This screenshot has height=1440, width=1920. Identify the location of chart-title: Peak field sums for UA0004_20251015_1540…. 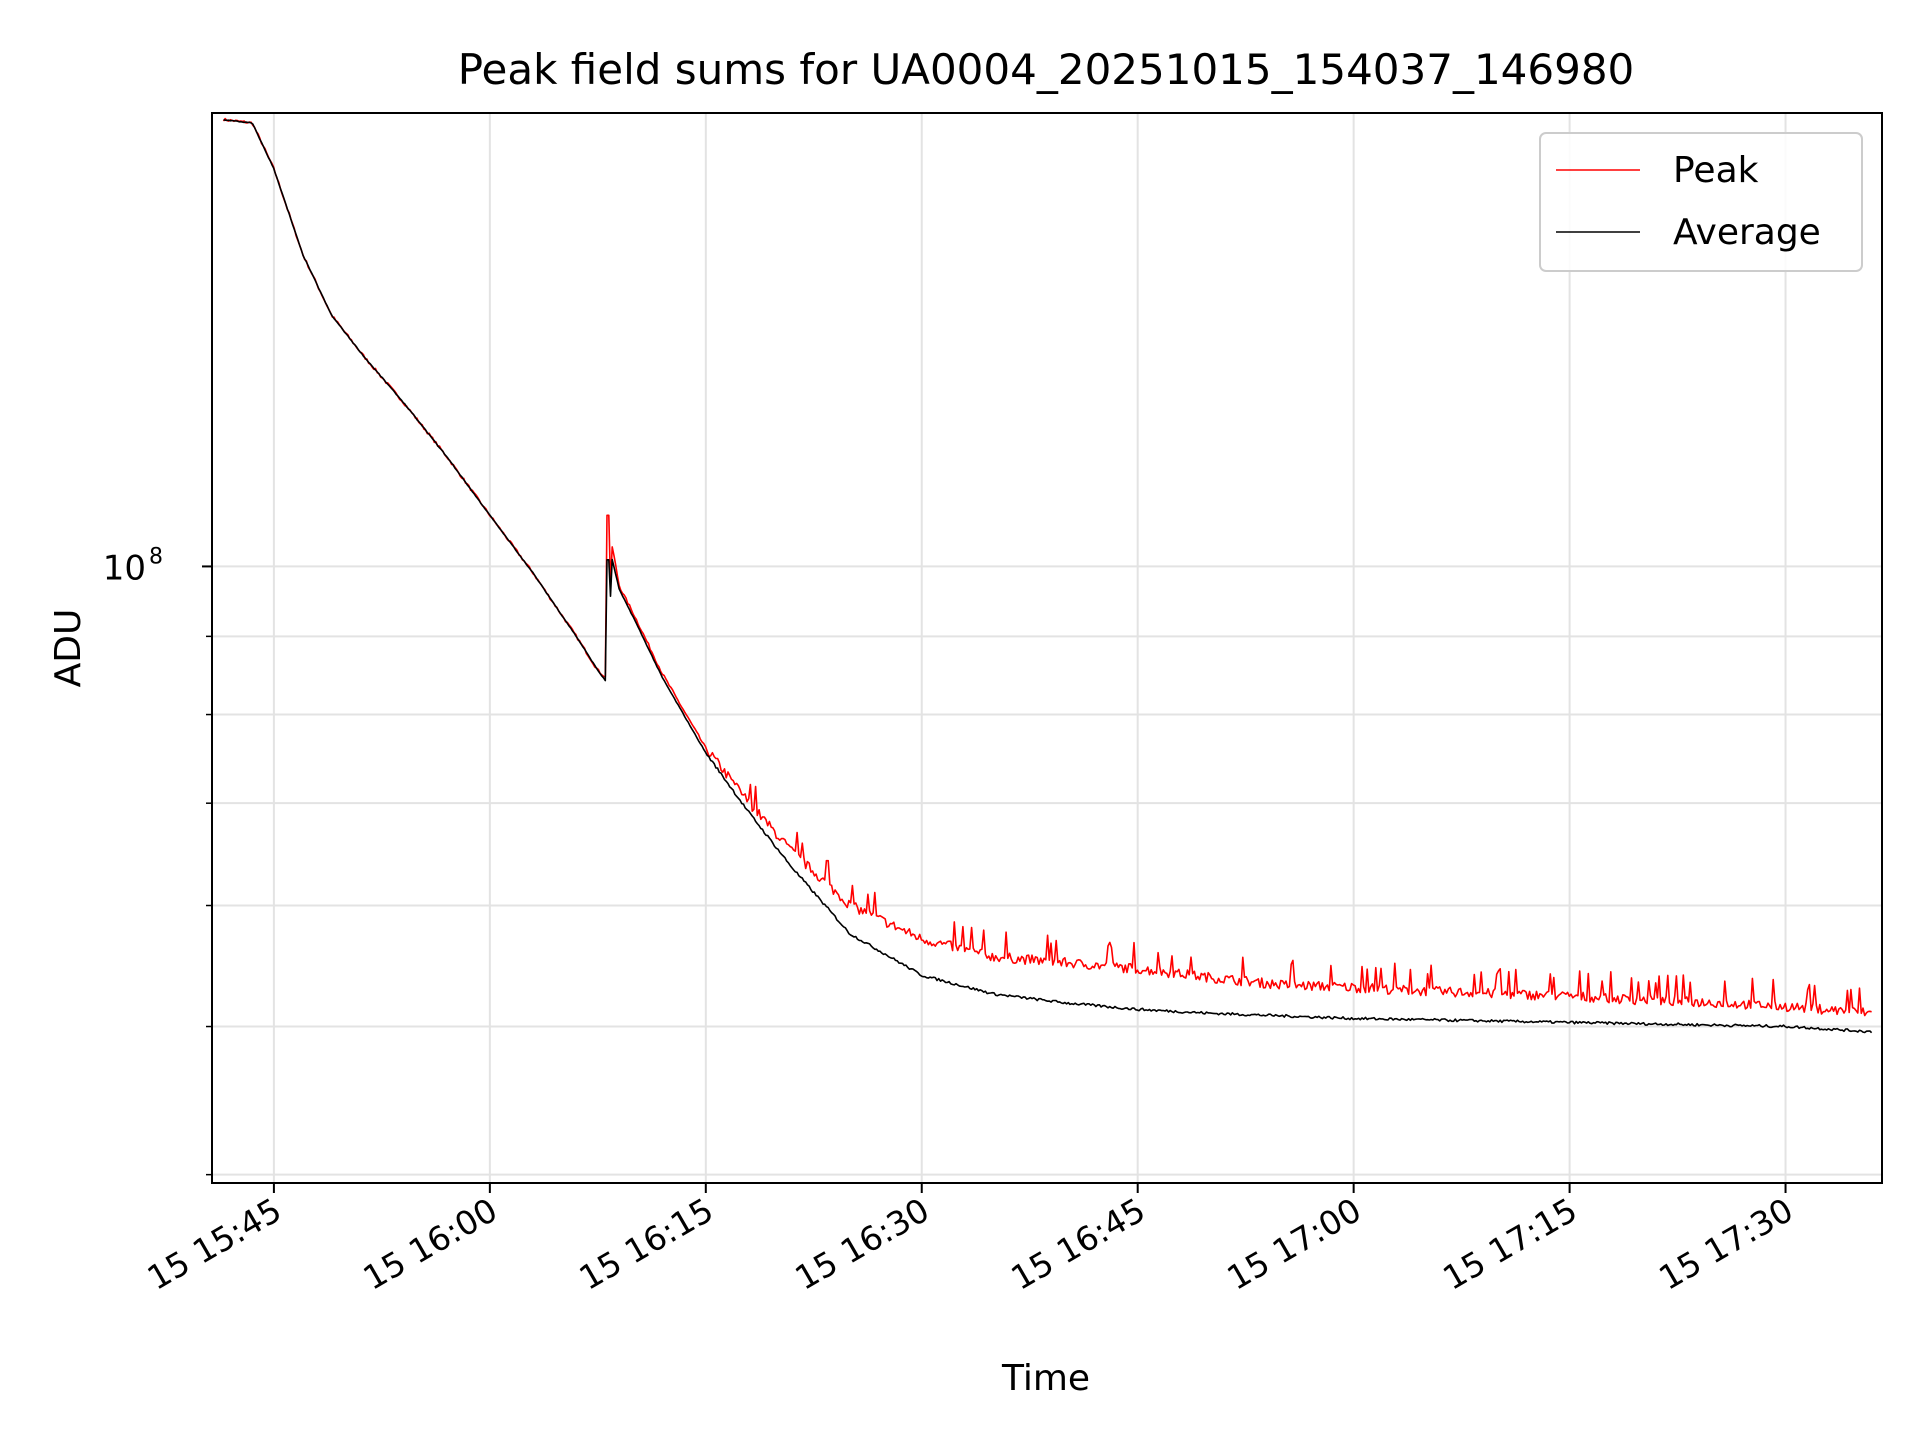
(1046, 69).